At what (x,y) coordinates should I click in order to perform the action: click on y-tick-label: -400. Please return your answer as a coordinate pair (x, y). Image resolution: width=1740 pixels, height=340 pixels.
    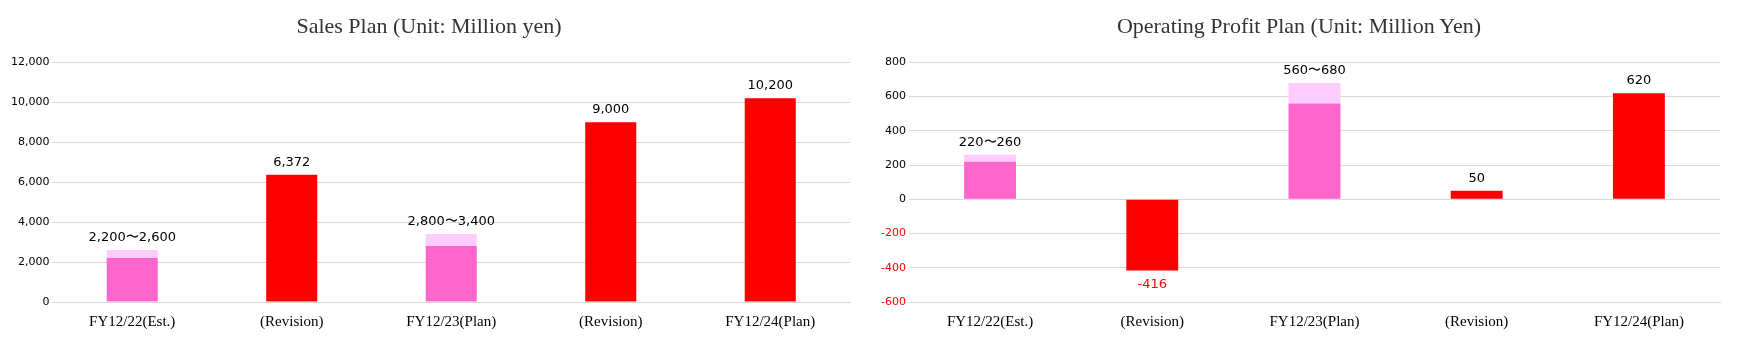
    Looking at the image, I should click on (893, 267).